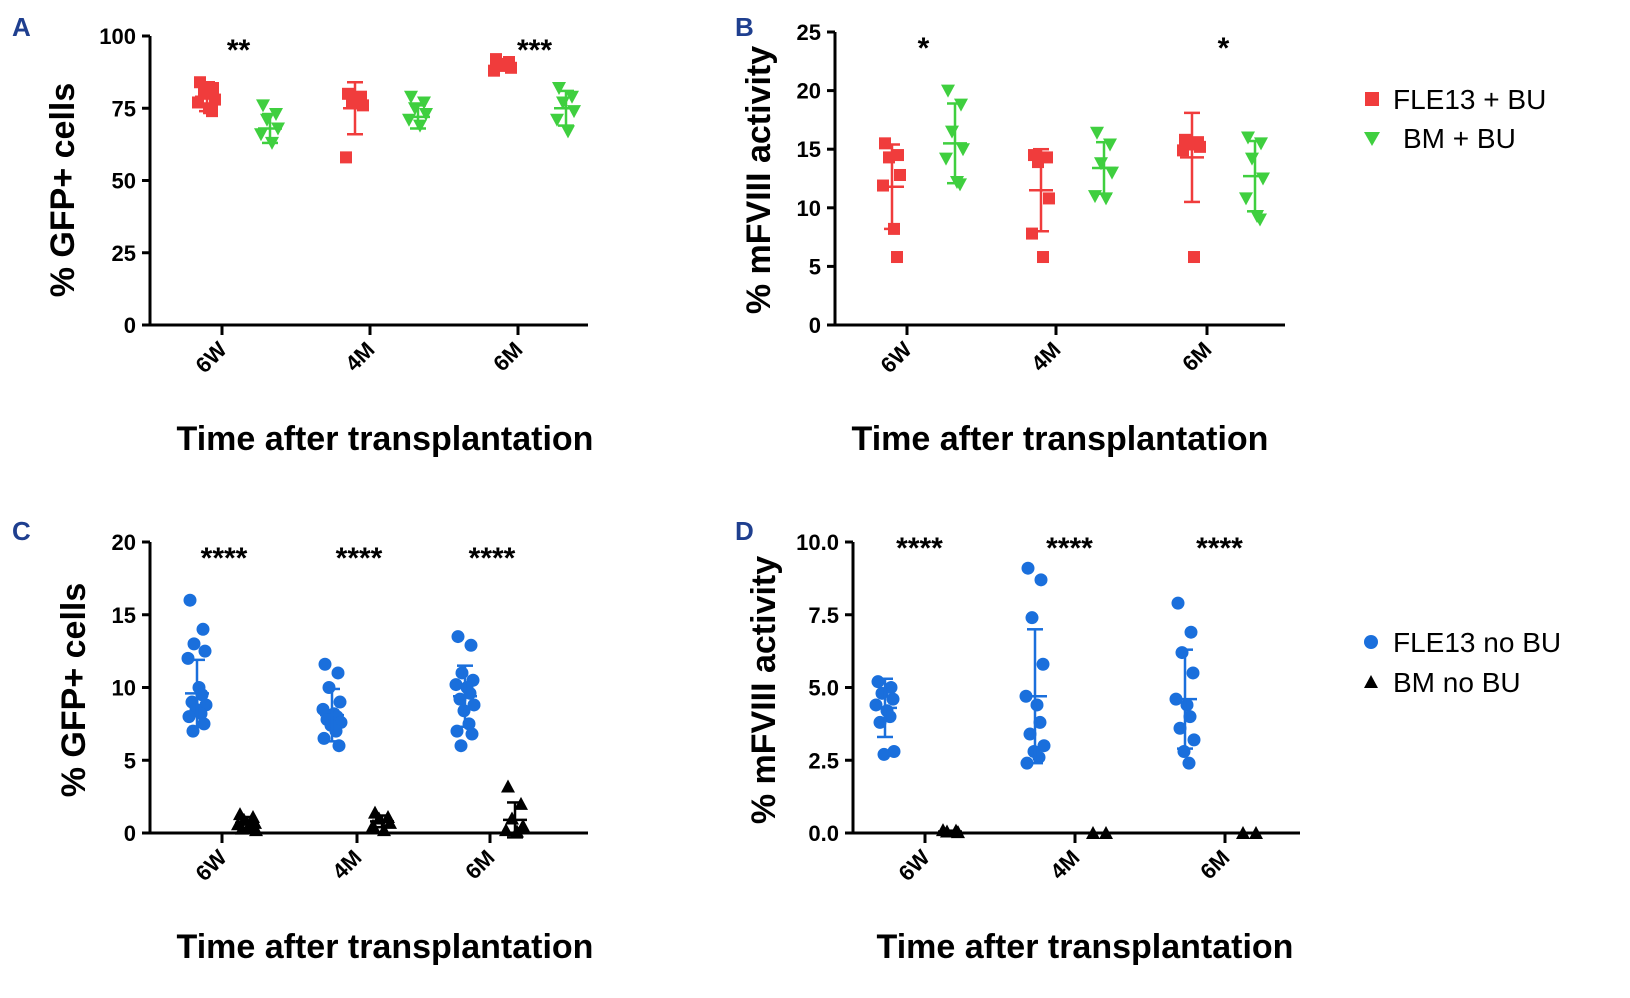 The image size is (1630, 998). Describe the element at coordinates (1372, 99) in the screenshot. I see `legend-marker-fle13-bu` at that location.